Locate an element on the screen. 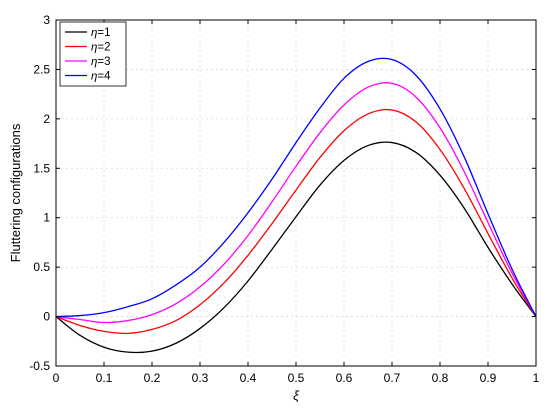 The width and height of the screenshot is (550, 411). legend-label: η=2 is located at coordinates (101, 48).